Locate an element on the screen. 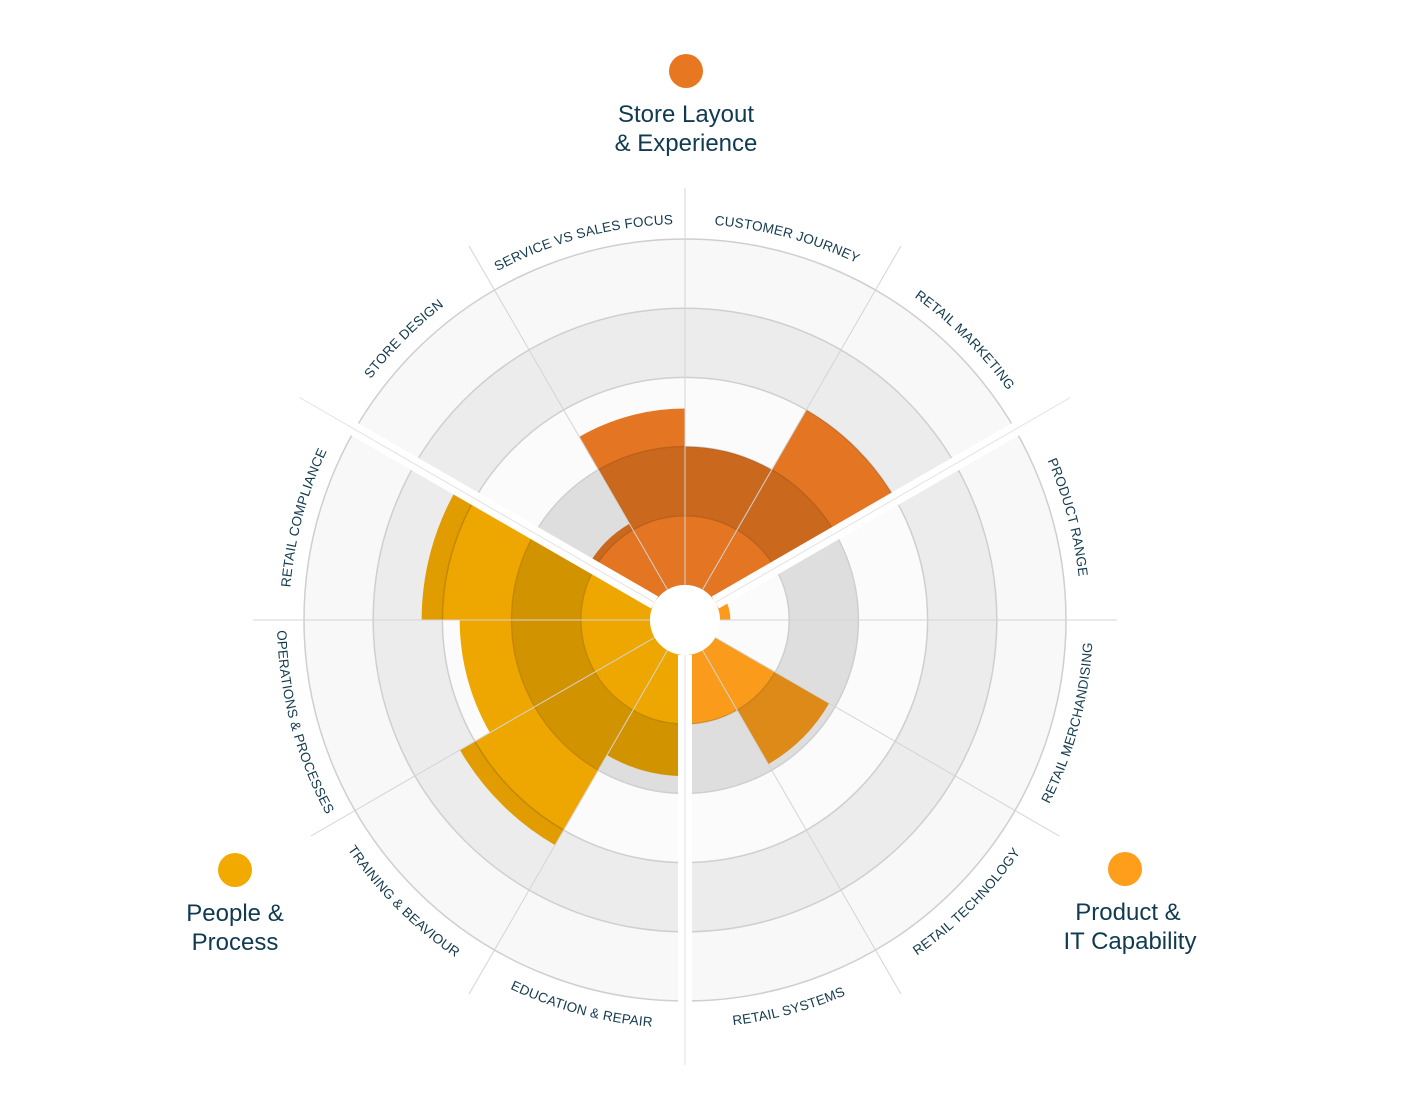  center-hole is located at coordinates (685, 620).